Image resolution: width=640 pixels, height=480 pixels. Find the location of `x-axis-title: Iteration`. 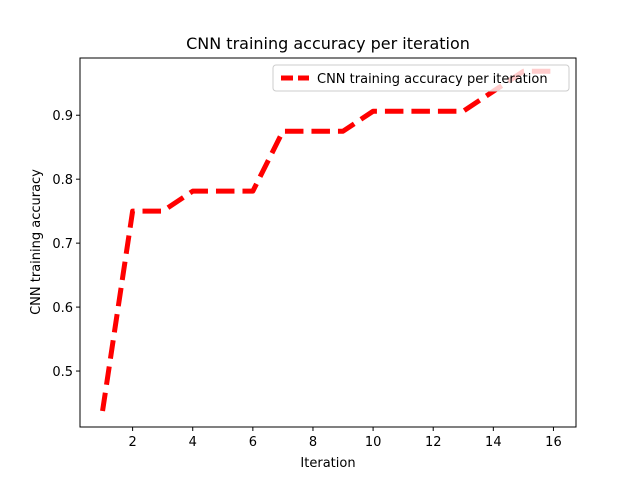

x-axis-title: Iteration is located at coordinates (327, 463).